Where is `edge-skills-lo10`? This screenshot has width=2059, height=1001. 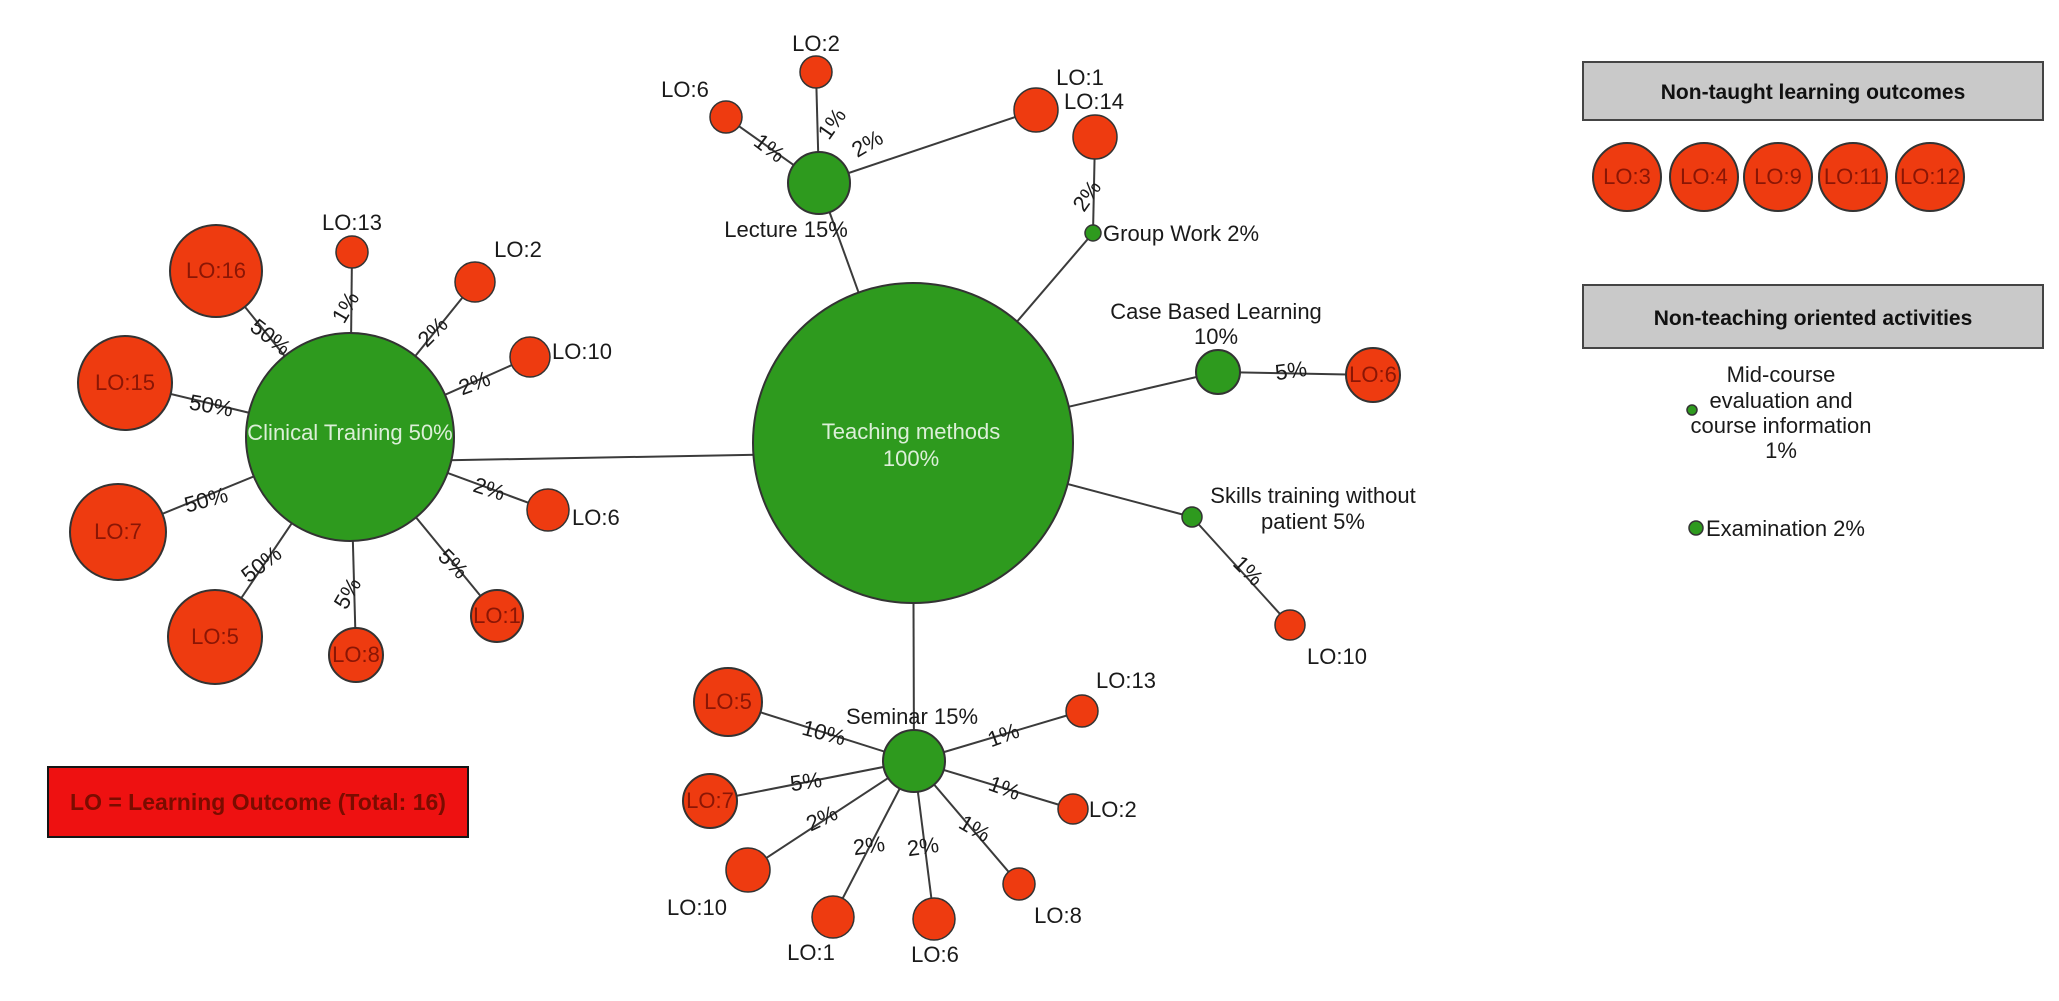
edge-skills-lo10 is located at coordinates (1241, 571).